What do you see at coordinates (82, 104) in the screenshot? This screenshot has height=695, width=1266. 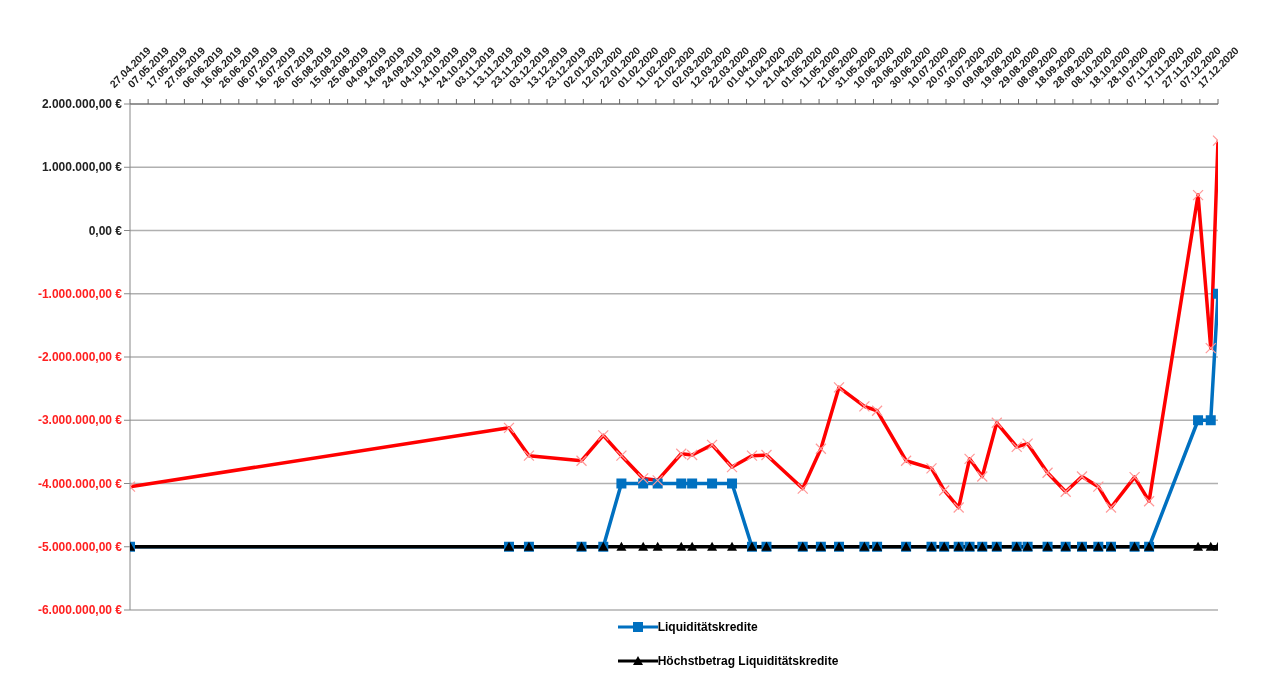 I see `y-tick-label: 2.000.000,00 €` at bounding box center [82, 104].